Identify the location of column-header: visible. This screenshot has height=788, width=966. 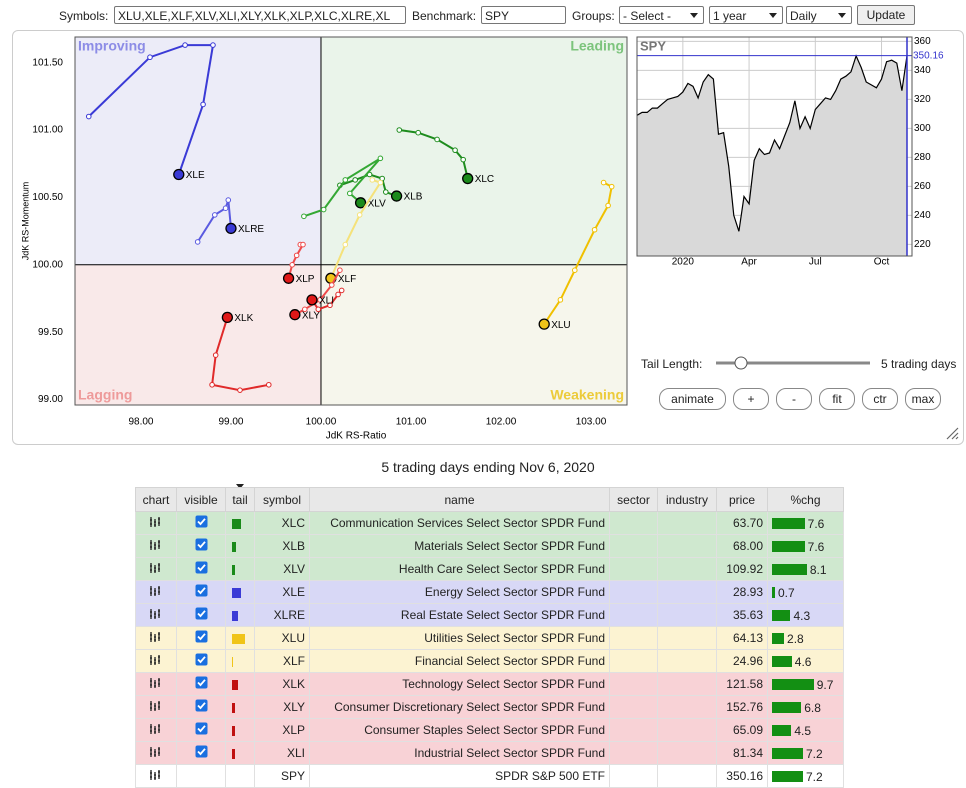
(201, 499).